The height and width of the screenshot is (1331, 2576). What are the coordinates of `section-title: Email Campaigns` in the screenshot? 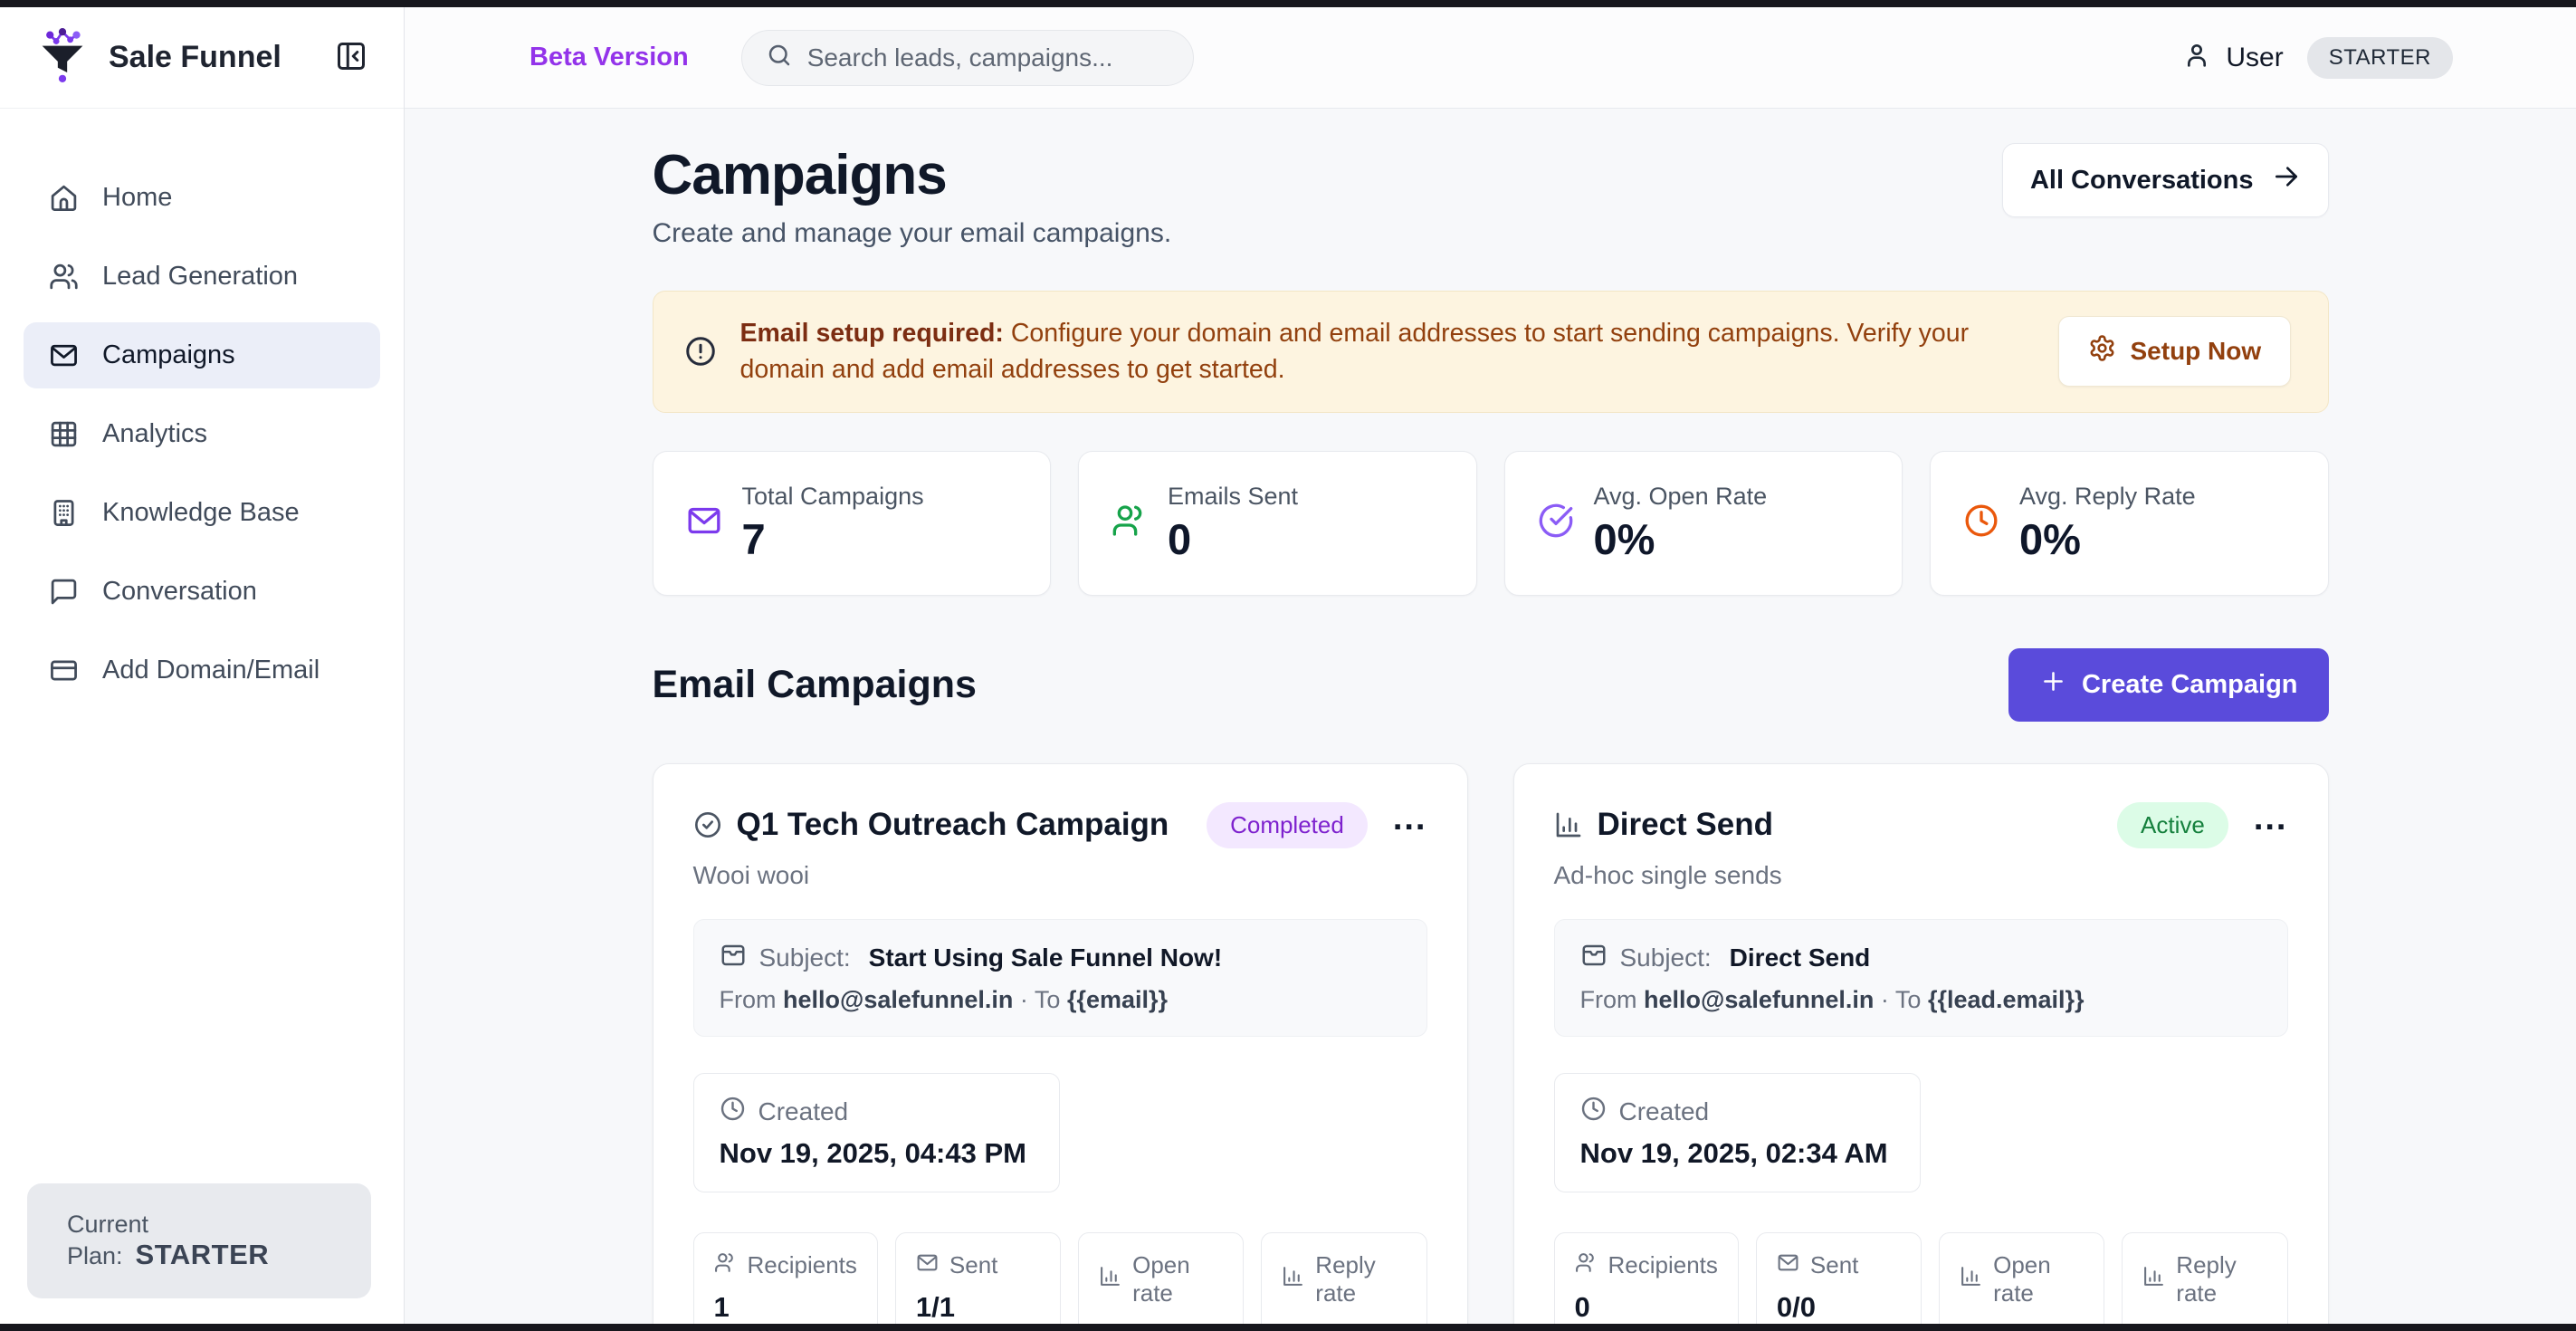 It's located at (814, 684).